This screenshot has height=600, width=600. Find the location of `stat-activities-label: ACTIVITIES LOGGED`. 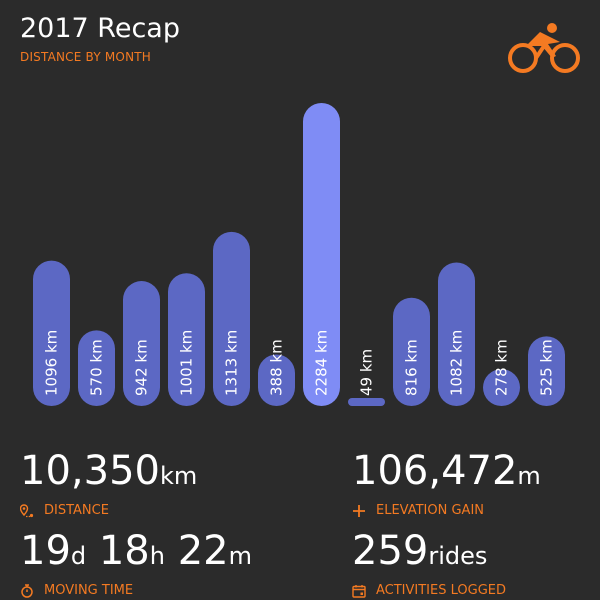

stat-activities-label: ACTIVITIES LOGGED is located at coordinates (441, 590).